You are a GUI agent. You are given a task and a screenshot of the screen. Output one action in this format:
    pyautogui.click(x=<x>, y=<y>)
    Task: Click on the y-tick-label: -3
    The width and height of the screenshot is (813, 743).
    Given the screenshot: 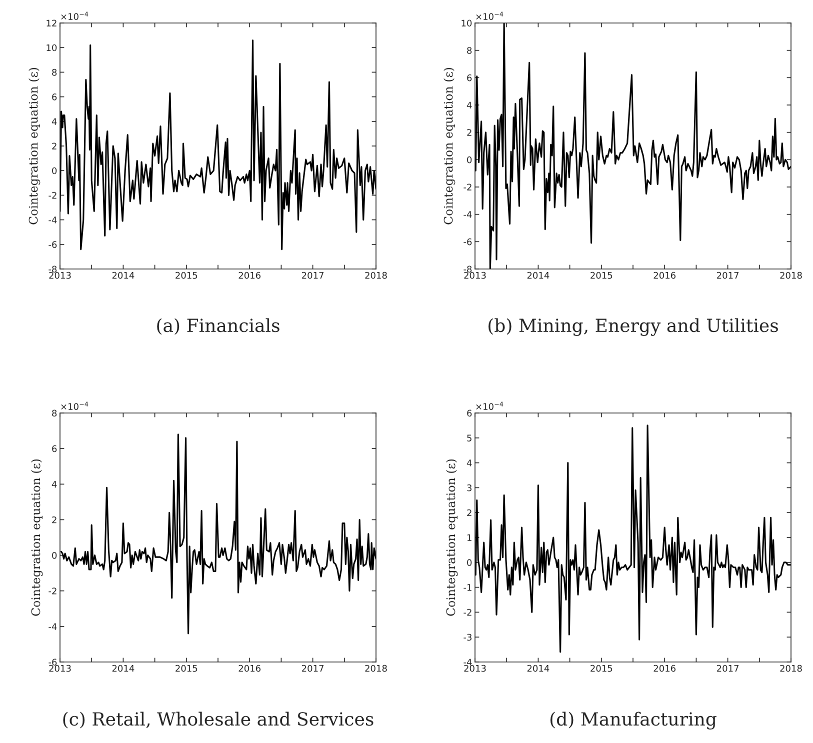 What is the action you would take?
    pyautogui.click(x=468, y=637)
    